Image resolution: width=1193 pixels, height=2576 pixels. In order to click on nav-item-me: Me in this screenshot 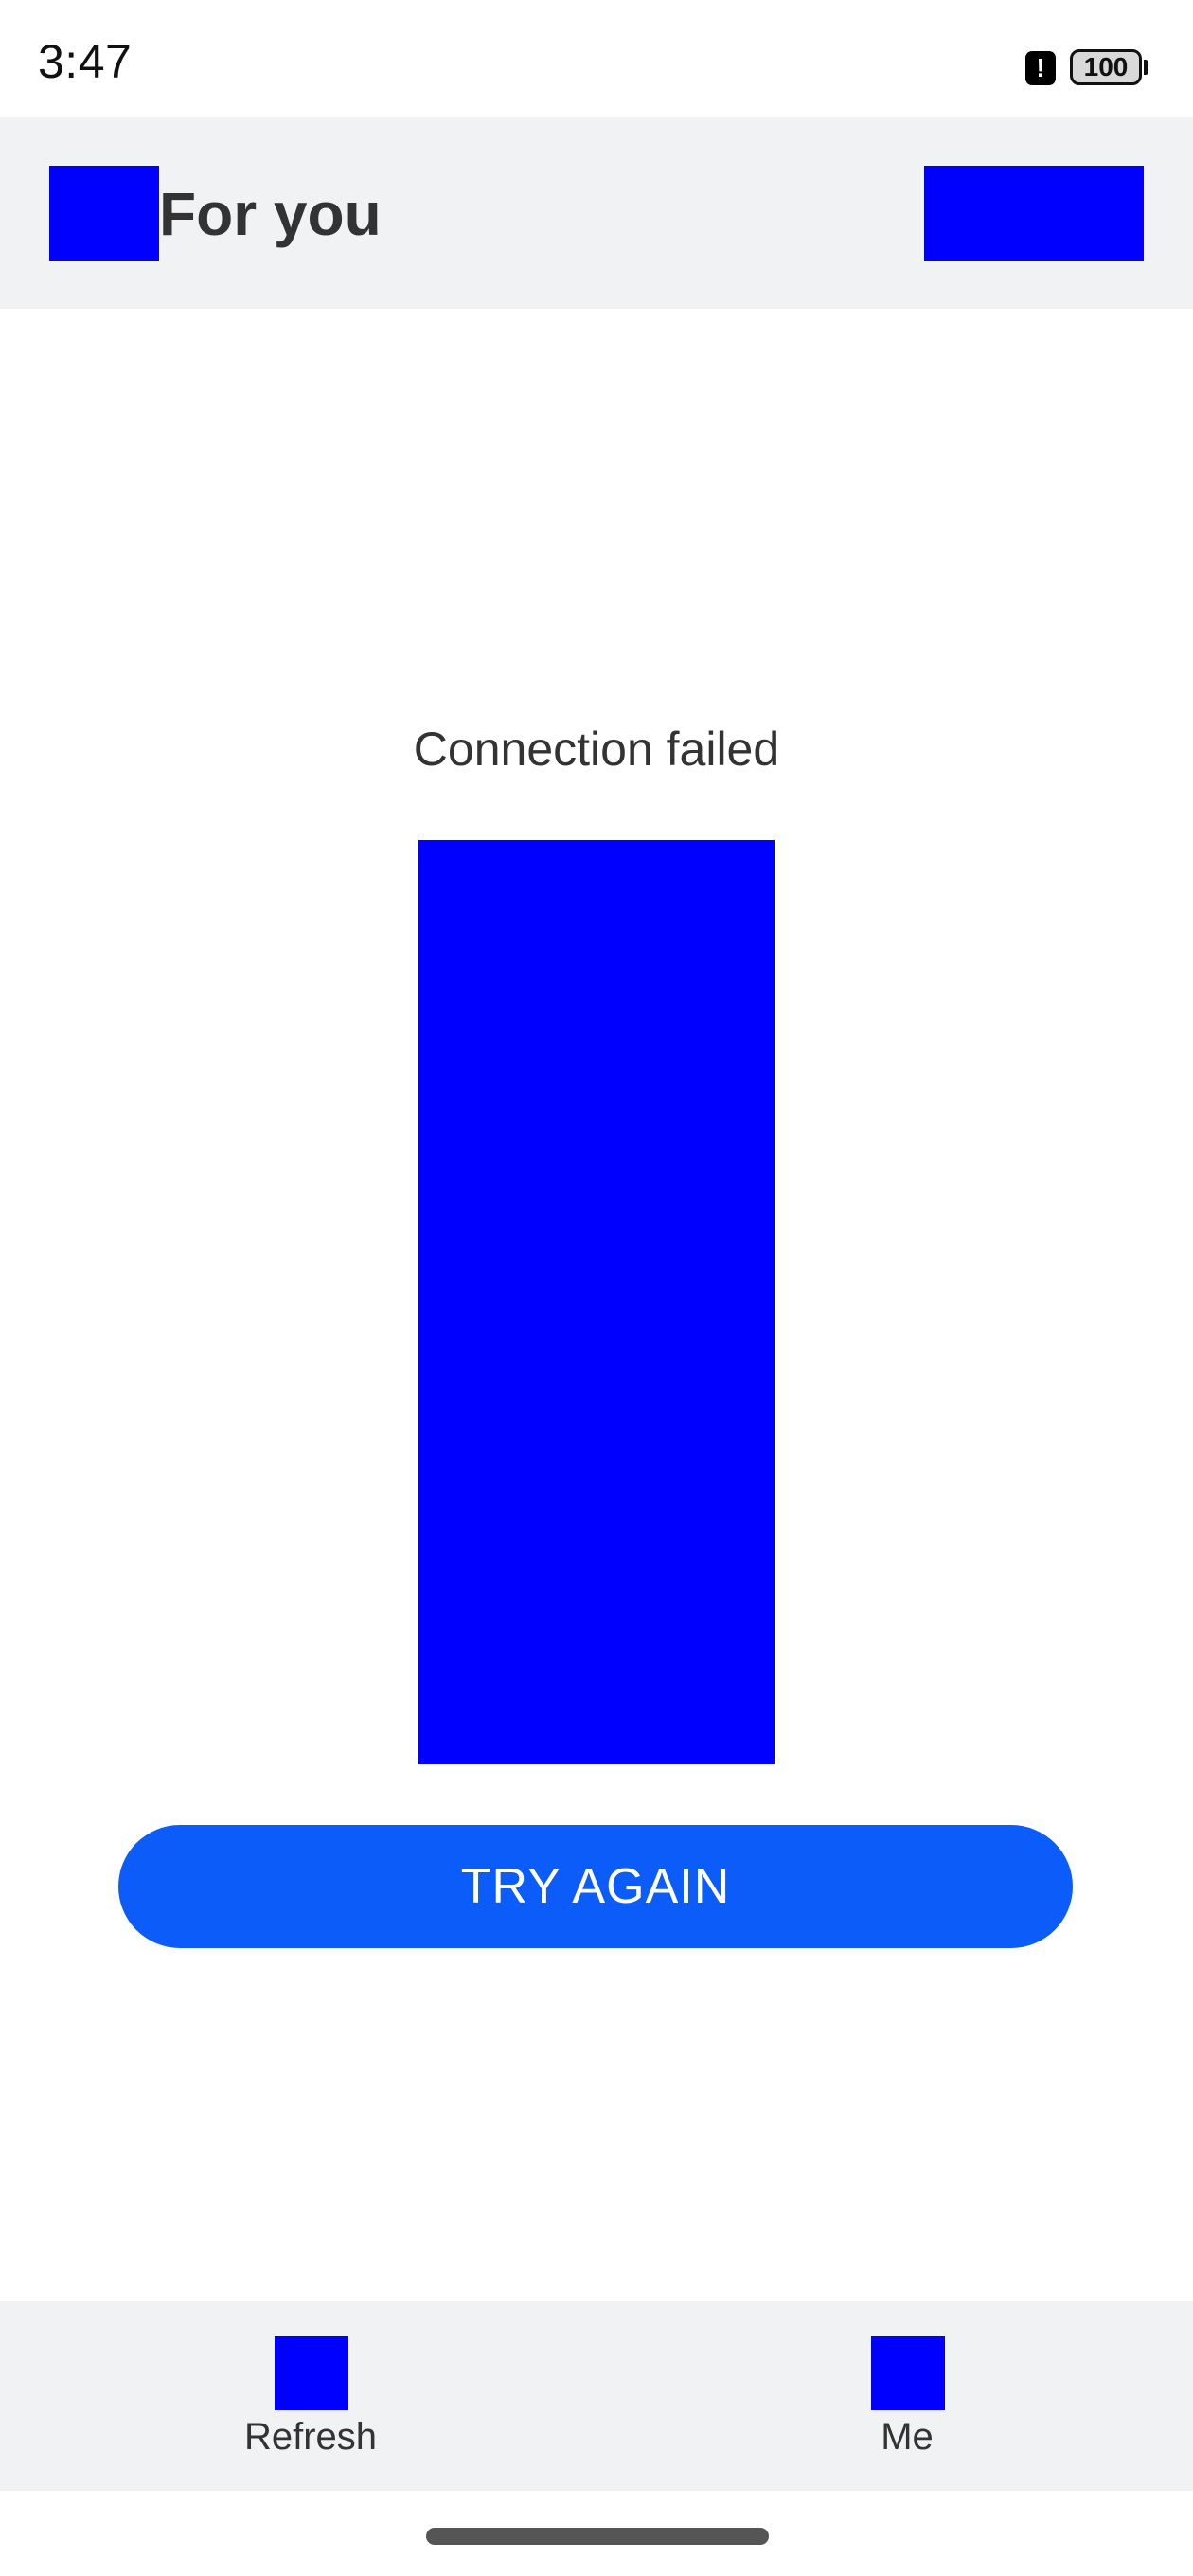, I will do `click(907, 2396)`.